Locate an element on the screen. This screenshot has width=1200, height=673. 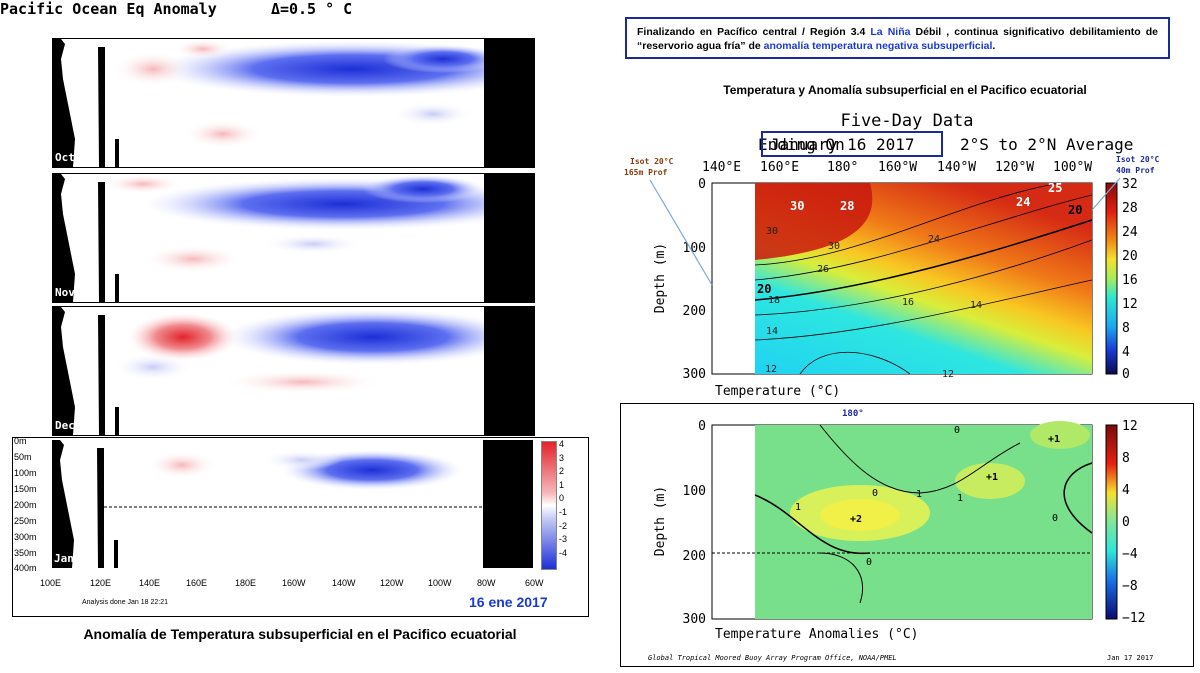
anomaly-title: Pacific Ocean Eq Anomaly Δ=0.5 ° C is located at coordinates (176, 9).